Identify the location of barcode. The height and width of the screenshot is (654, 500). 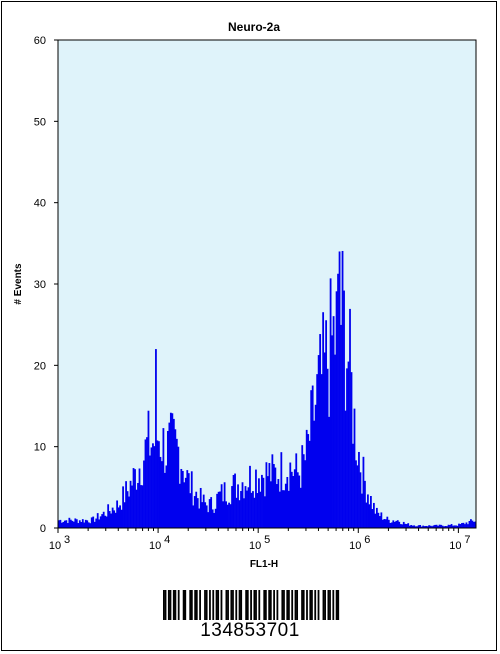
(251, 605).